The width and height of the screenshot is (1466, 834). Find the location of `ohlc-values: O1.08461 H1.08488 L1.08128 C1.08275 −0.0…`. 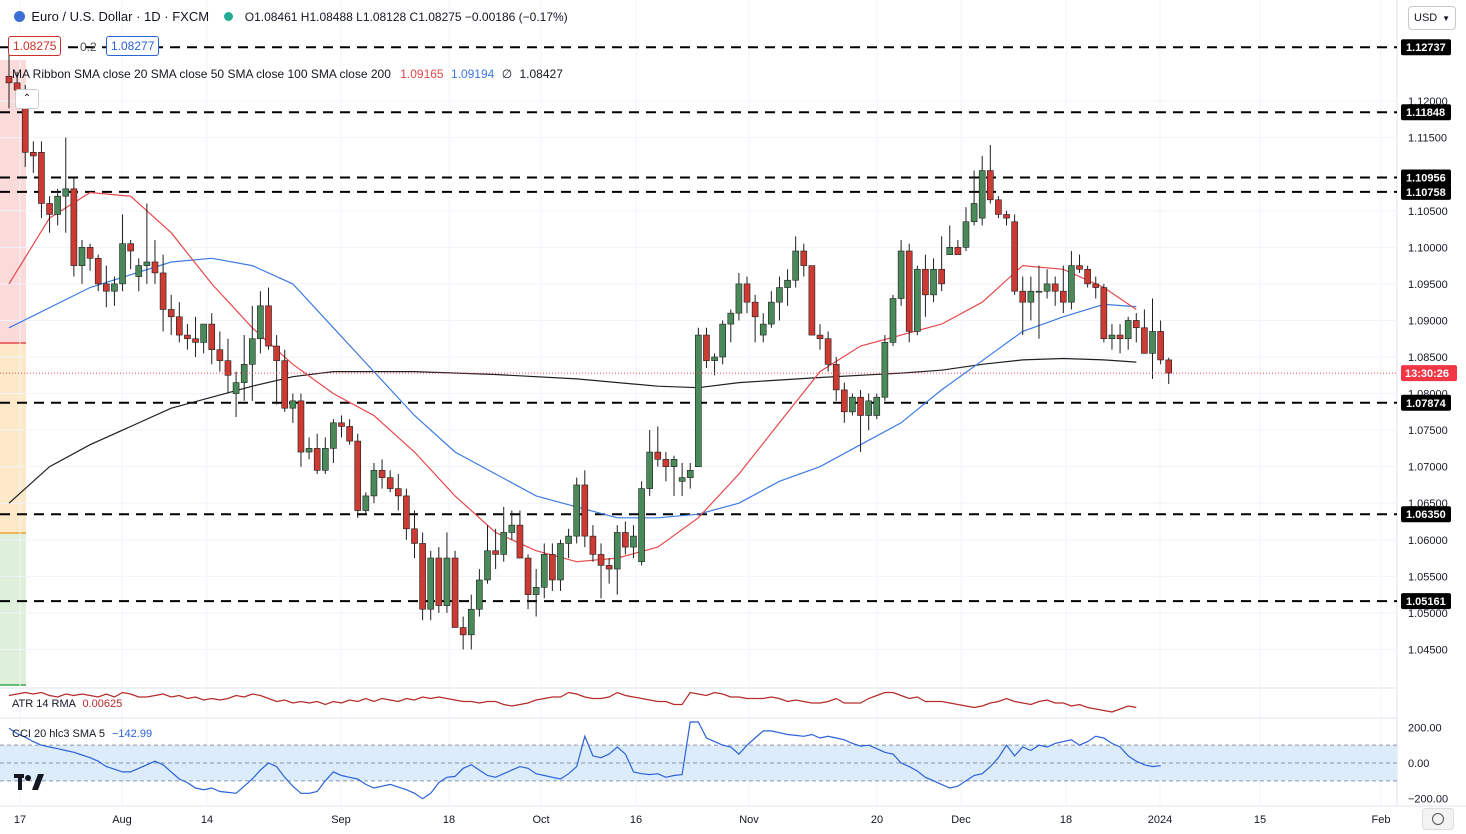

ohlc-values: O1.08461 H1.08488 L1.08128 C1.08275 −0.0… is located at coordinates (406, 17).